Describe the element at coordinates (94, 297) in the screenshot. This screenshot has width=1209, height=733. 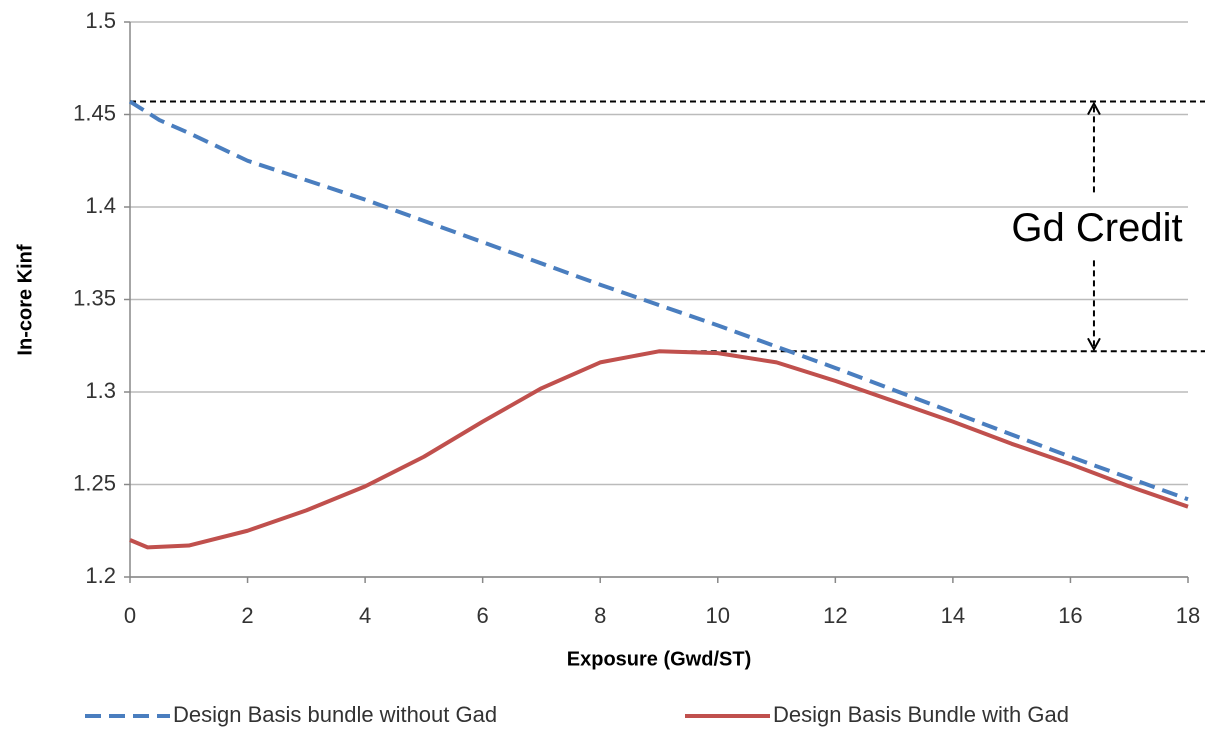
I see `y-tick-label: 1.35` at that location.